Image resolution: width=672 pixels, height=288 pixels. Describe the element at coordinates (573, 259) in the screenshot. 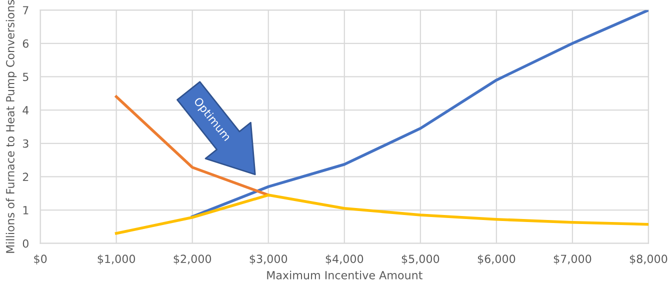

I see `x-tick-label: $7,000` at that location.